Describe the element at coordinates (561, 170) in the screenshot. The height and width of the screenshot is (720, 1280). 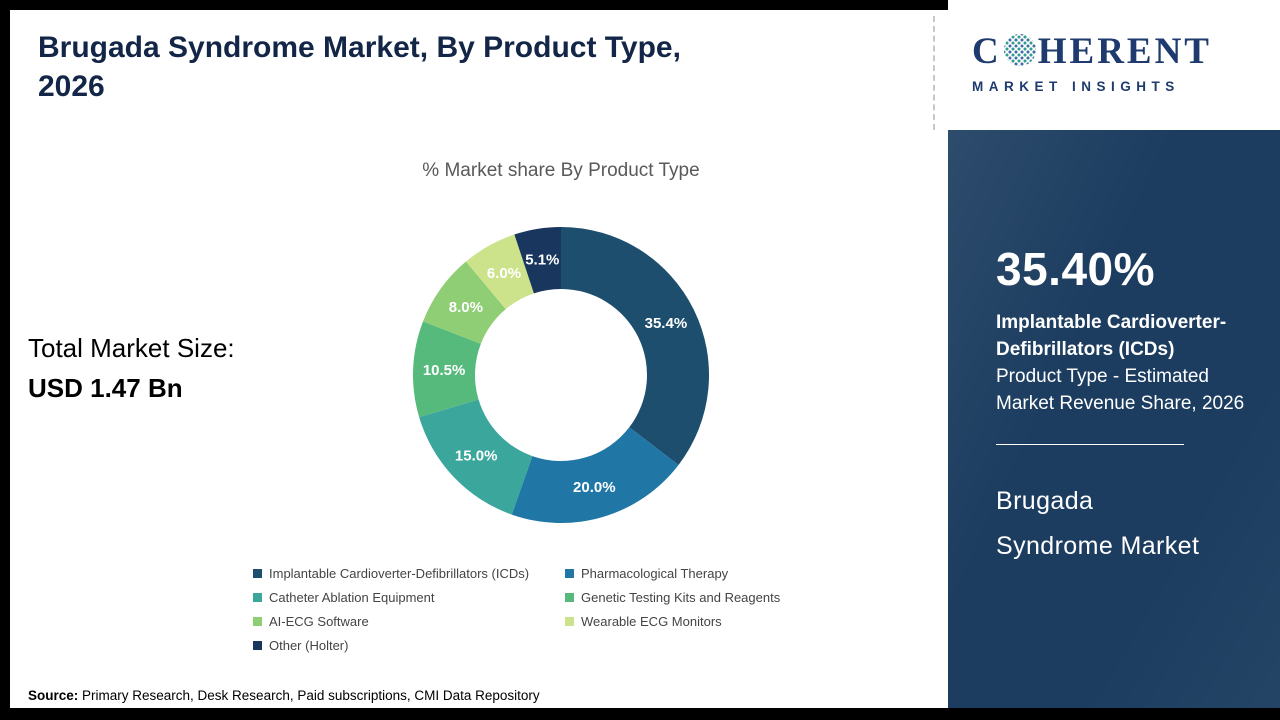
I see `chart-title: % Market share By Product Type` at that location.